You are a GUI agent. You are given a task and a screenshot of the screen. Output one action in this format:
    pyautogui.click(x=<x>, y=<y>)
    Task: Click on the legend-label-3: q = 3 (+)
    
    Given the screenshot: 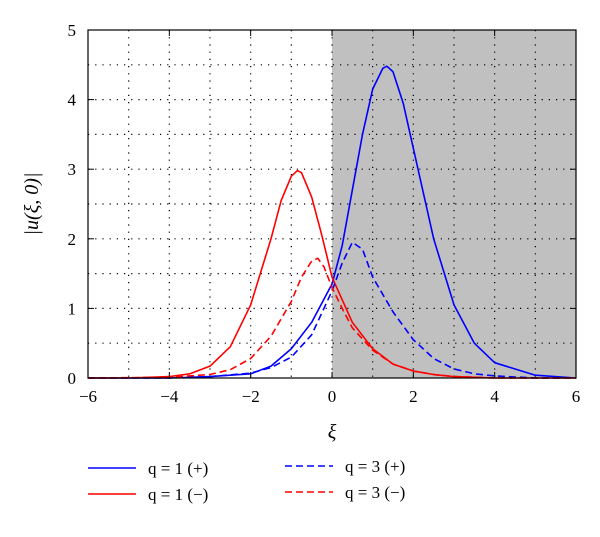 What is the action you would take?
    pyautogui.click(x=375, y=466)
    